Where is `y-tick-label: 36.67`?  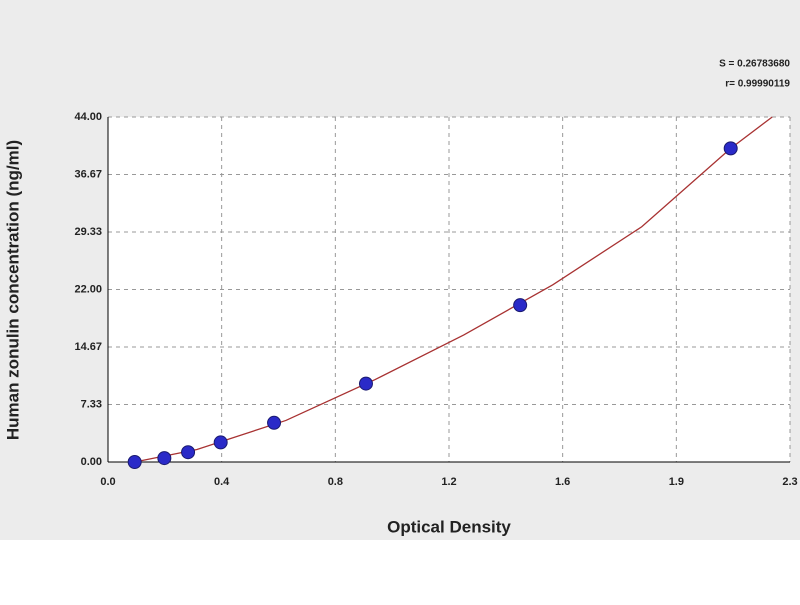 y-tick-label: 36.67 is located at coordinates (88, 174).